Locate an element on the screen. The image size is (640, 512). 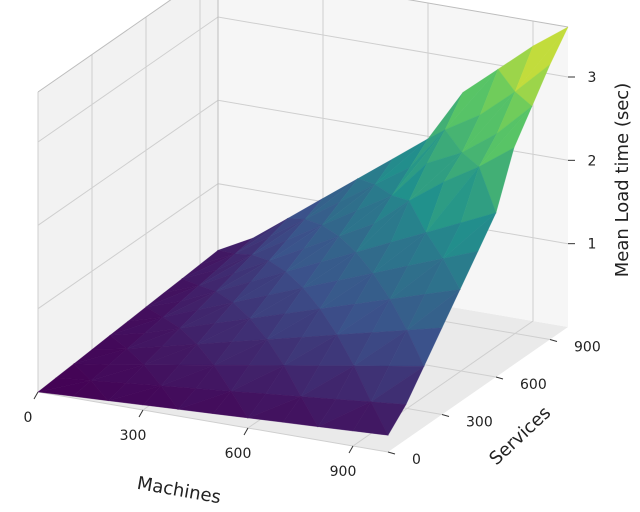
x-tick-label: 300 is located at coordinates (133, 436).